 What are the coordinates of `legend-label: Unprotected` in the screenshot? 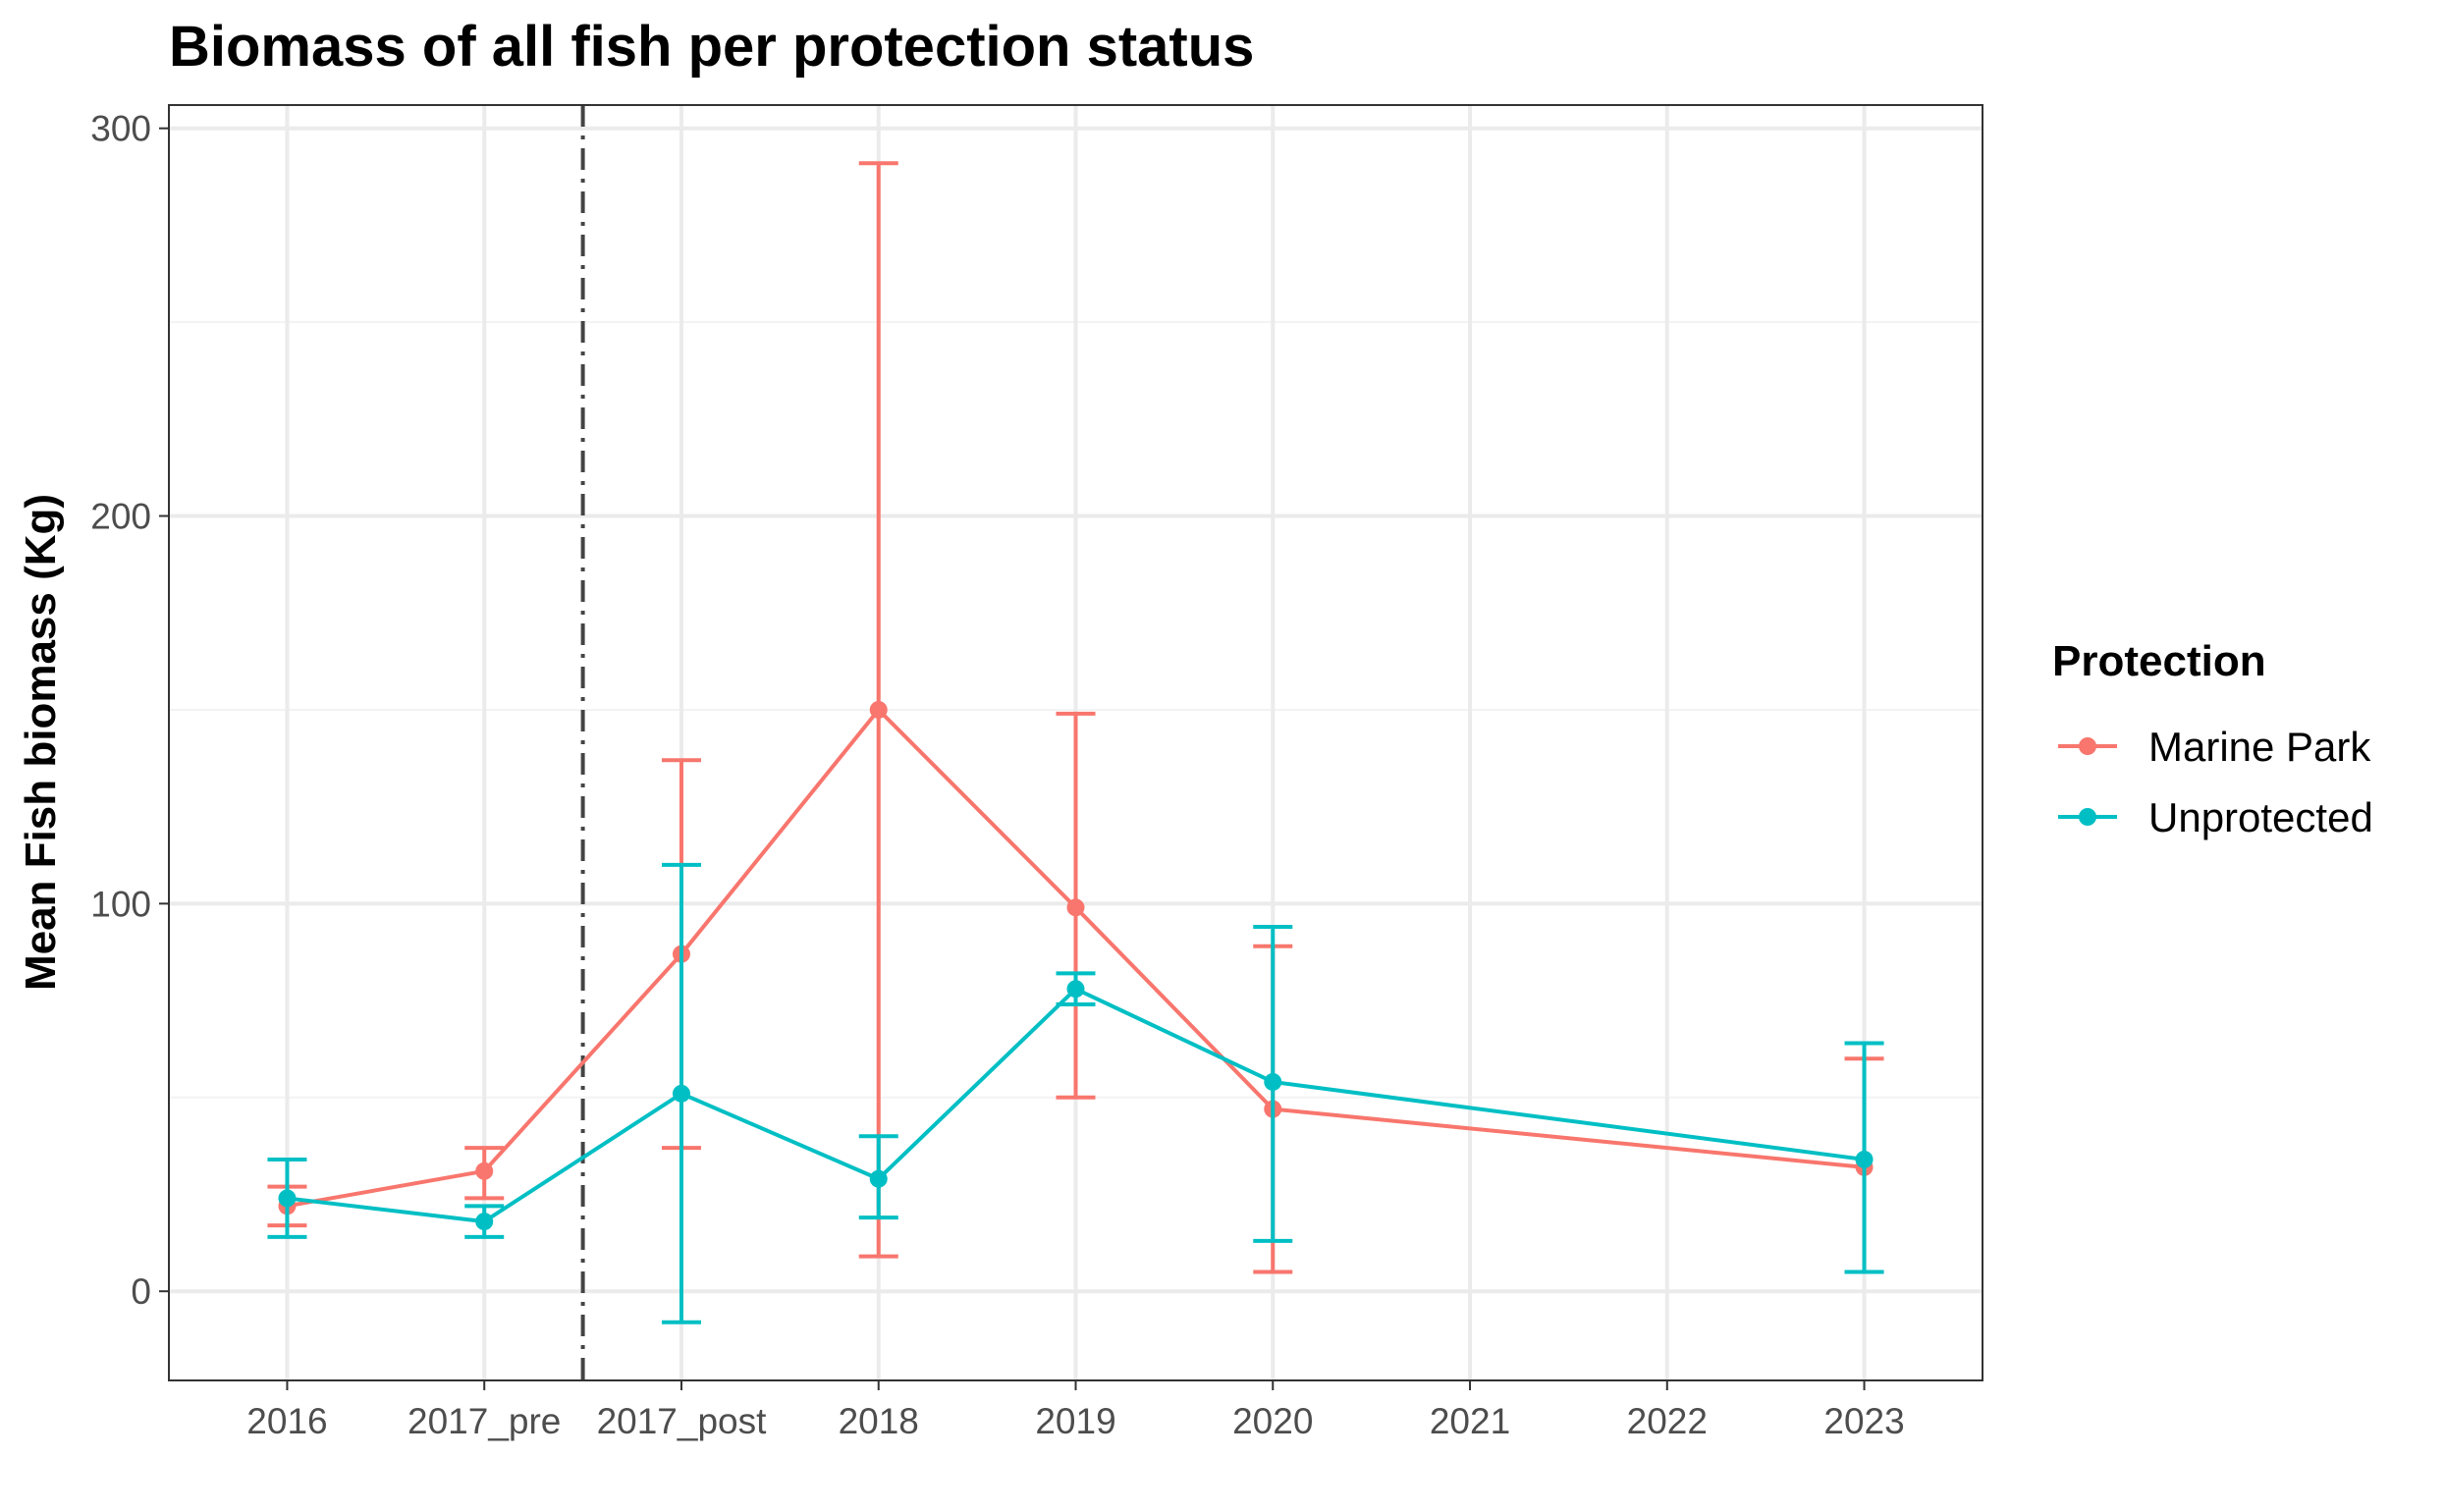 It's located at (2260, 817).